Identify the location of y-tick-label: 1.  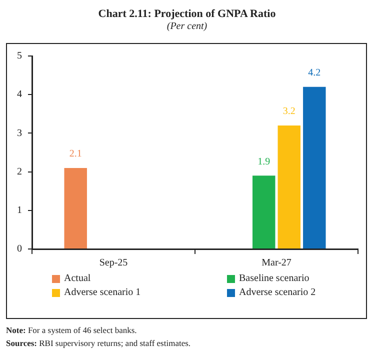
(19, 210).